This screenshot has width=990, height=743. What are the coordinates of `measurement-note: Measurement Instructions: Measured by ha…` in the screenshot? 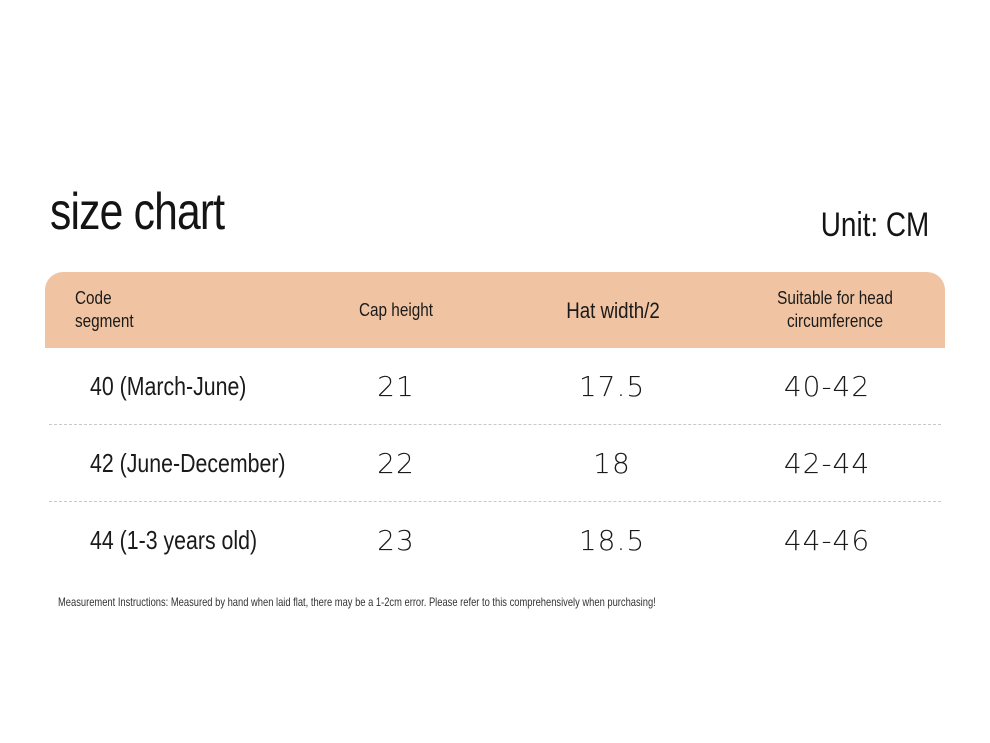 It's located at (357, 602).